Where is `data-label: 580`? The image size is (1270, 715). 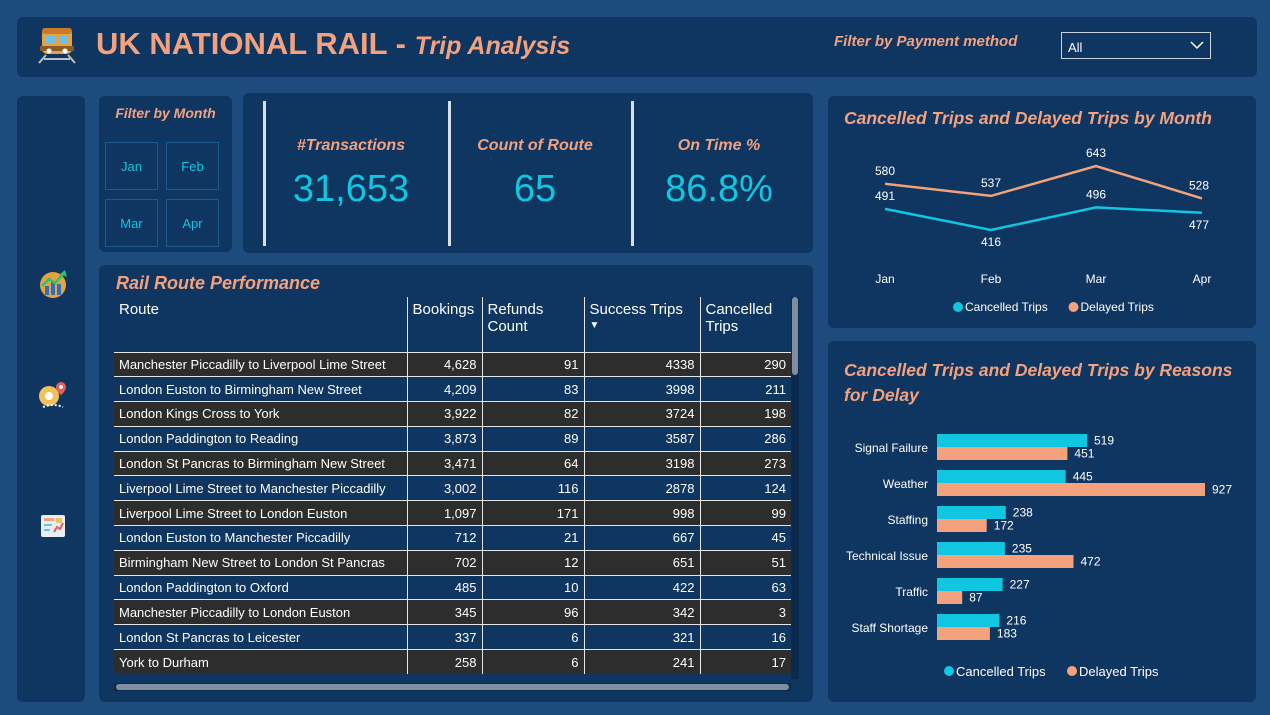 data-label: 580 is located at coordinates (885, 171).